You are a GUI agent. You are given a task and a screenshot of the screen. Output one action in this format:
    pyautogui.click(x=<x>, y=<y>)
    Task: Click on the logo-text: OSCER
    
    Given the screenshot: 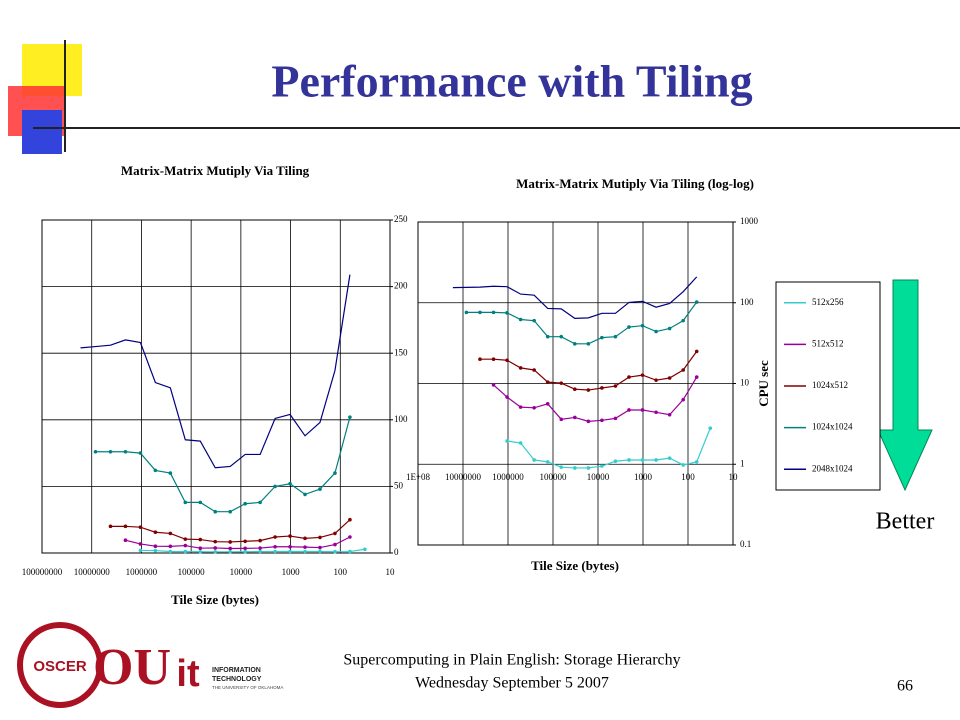 What is the action you would take?
    pyautogui.click(x=60, y=666)
    